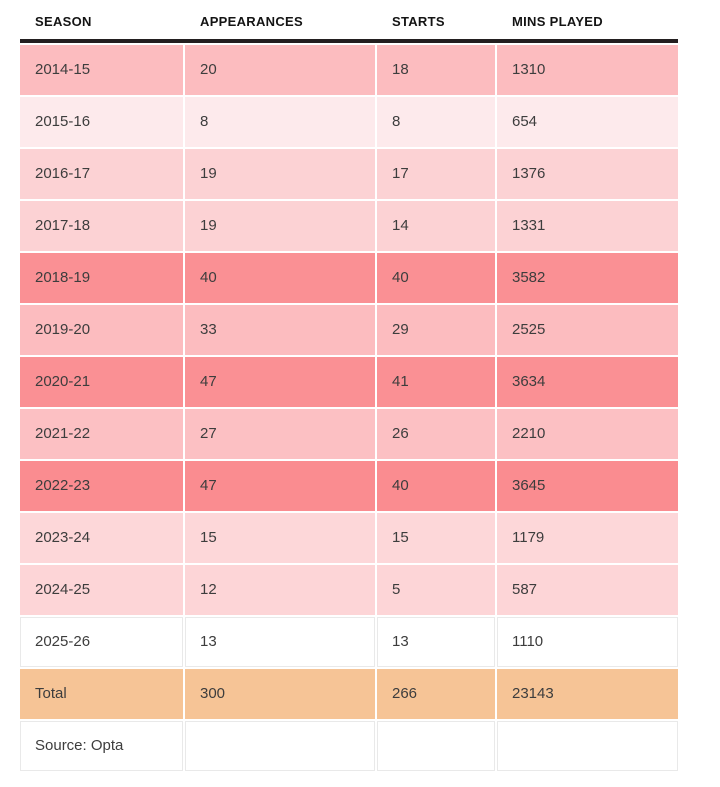 The width and height of the screenshot is (720, 787). I want to click on appearances-cell: 20, so click(280, 70).